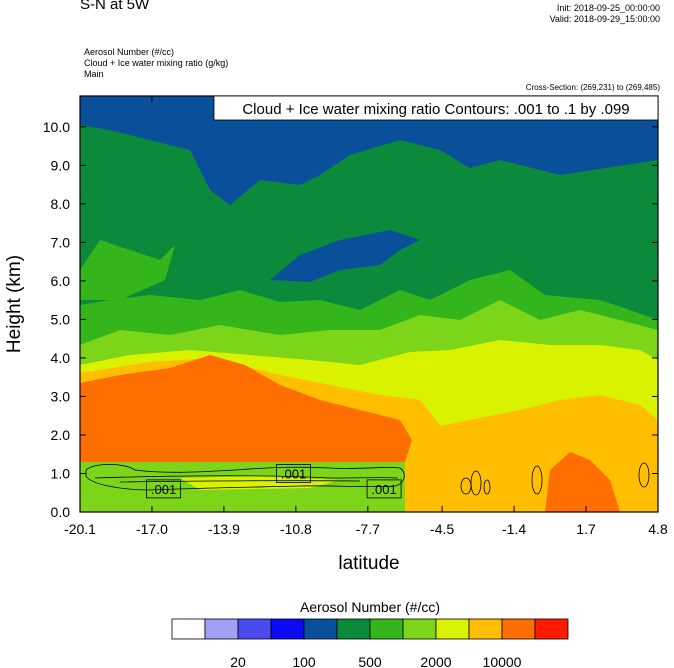 The image size is (674, 668). I want to click on field-dark-orange-right, so click(582, 482).